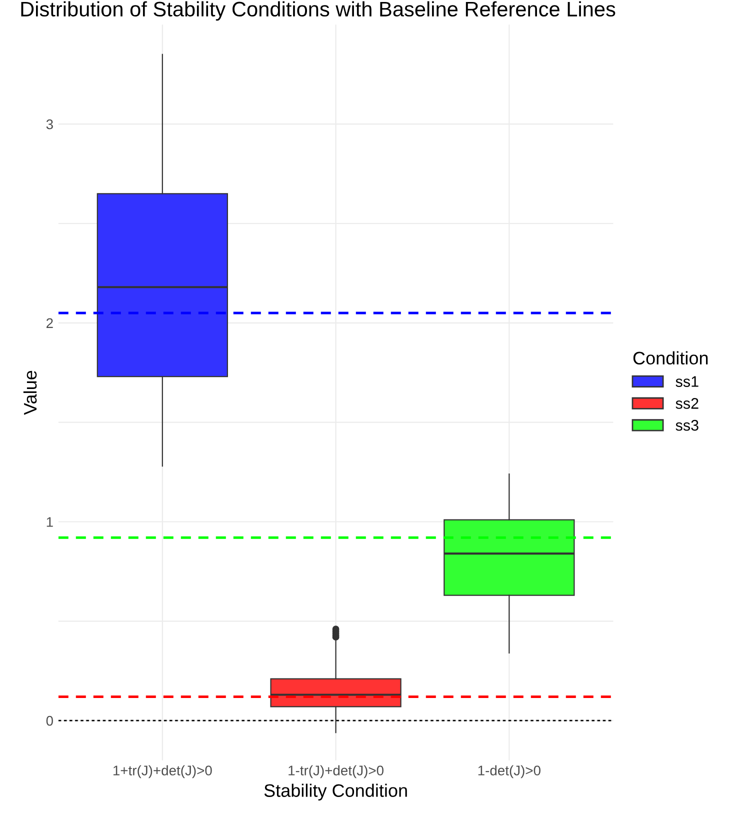 The width and height of the screenshot is (730, 822). Describe the element at coordinates (670, 358) in the screenshot. I see `legend-title: Condition` at that location.